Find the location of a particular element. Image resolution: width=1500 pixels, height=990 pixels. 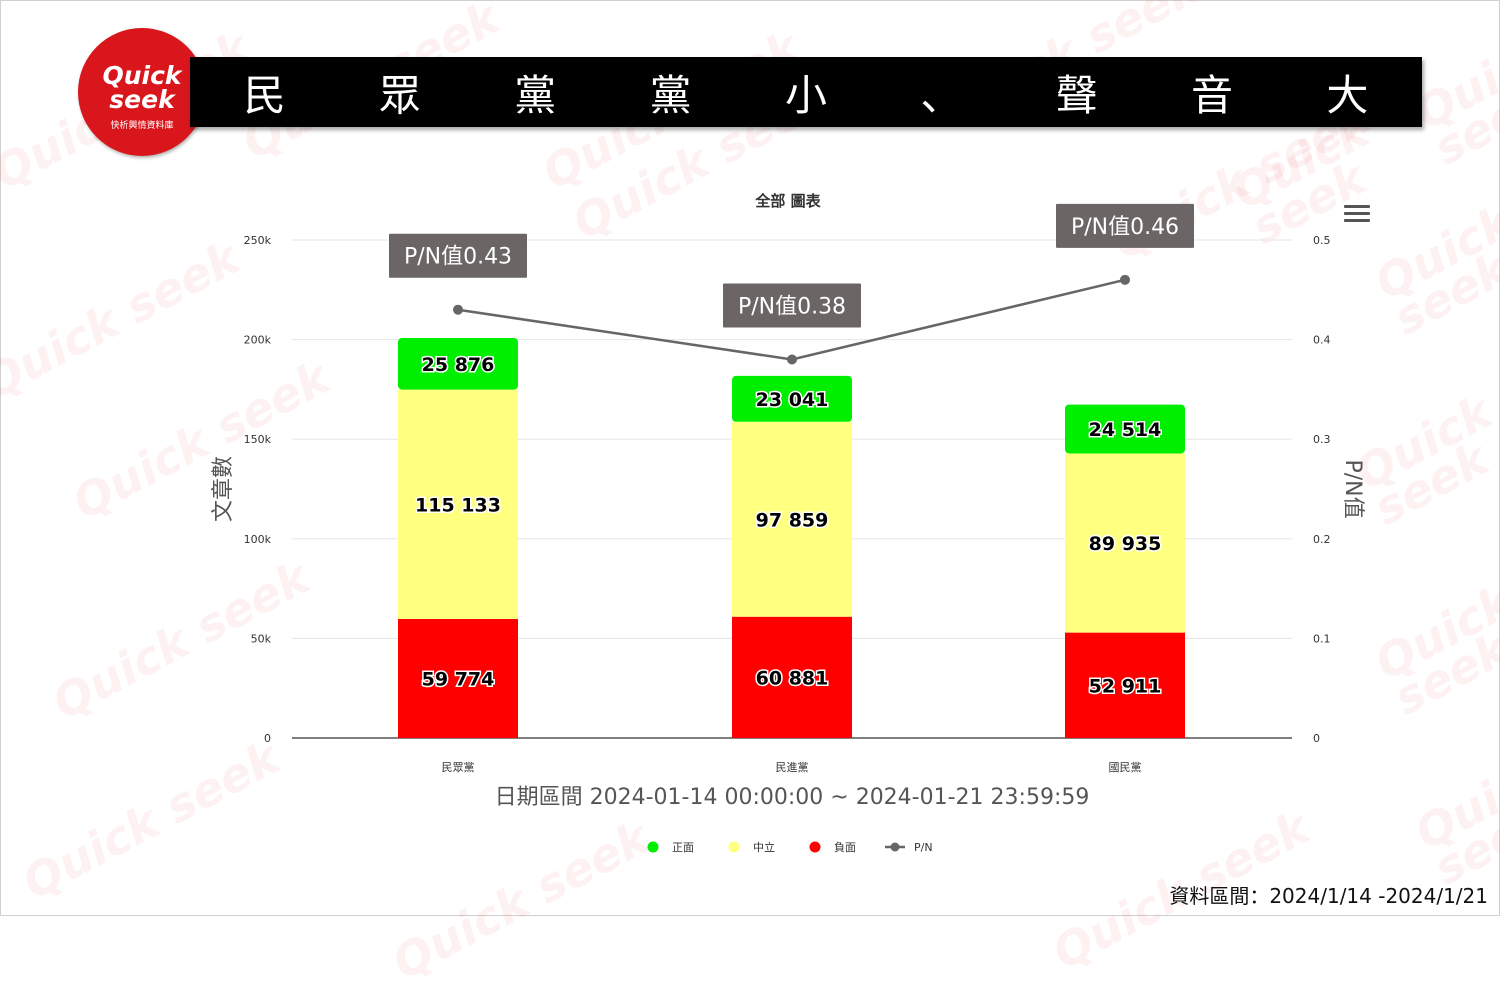

y-tick-label: 150k is located at coordinates (258, 439).